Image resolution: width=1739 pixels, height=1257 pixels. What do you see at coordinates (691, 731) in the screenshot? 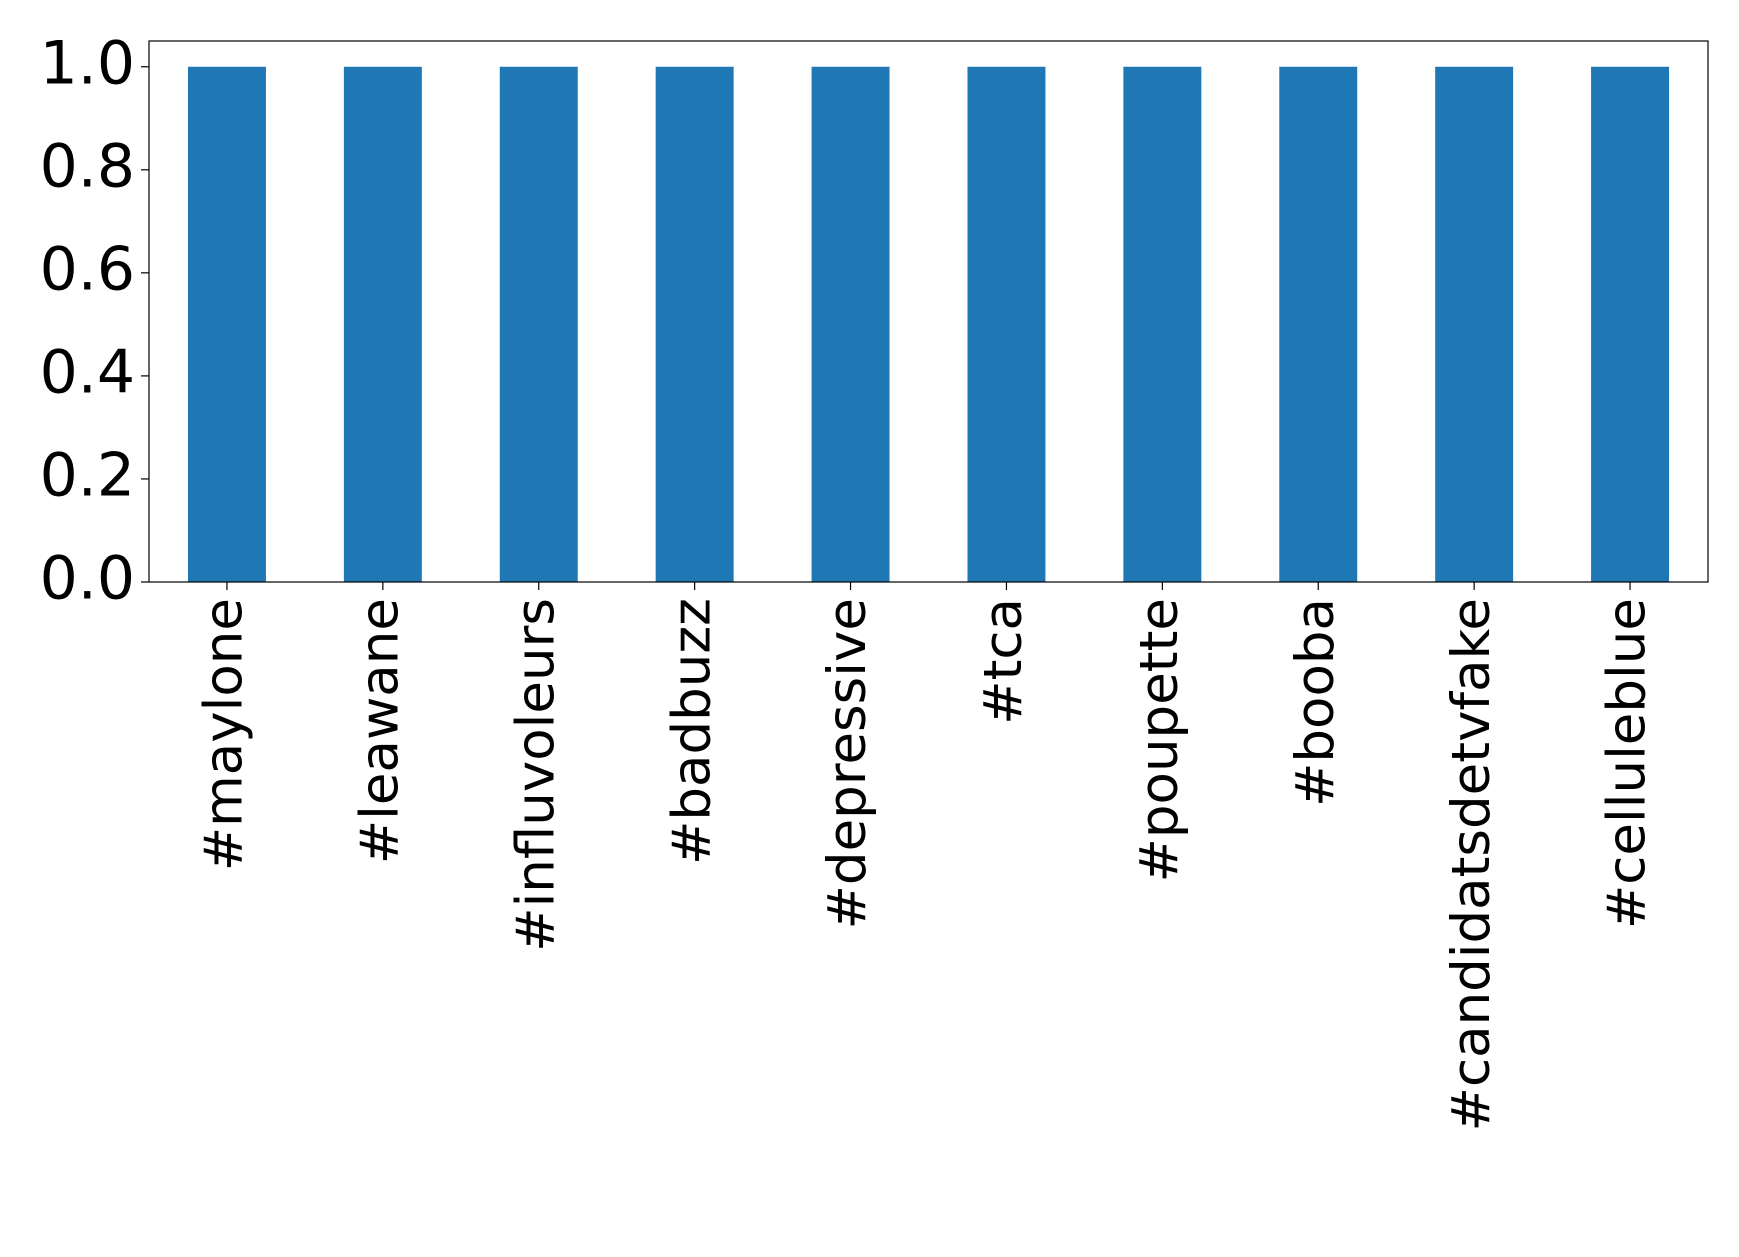
I see `x-tick-label: #badbuzz` at bounding box center [691, 731].